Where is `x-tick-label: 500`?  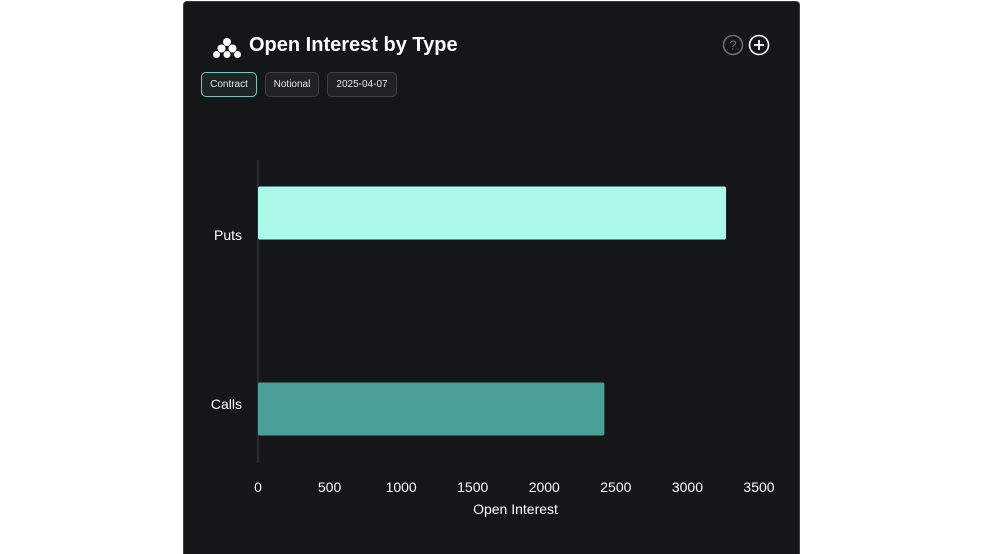 x-tick-label: 500 is located at coordinates (330, 487).